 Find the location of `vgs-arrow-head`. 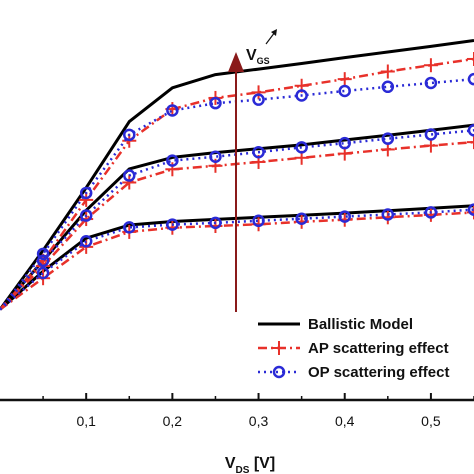

vgs-arrow-head is located at coordinates (236, 62).